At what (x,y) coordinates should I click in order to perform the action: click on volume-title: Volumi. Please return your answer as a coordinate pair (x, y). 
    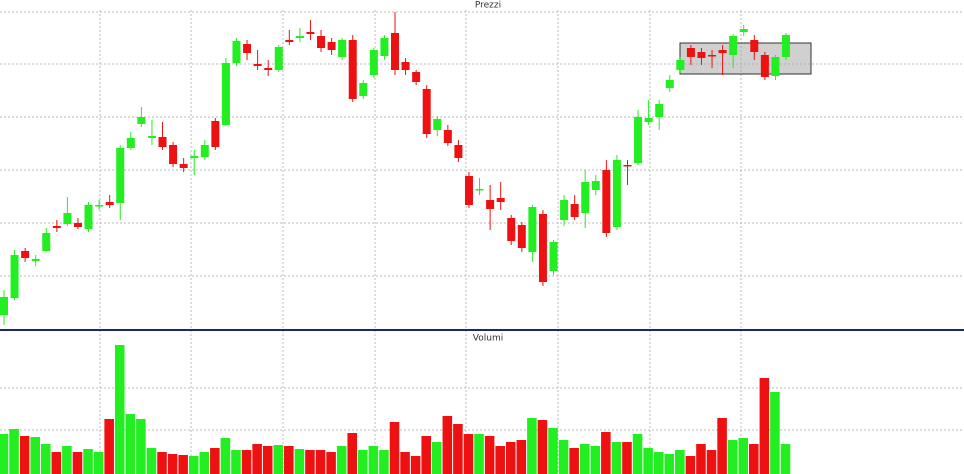
    Looking at the image, I should click on (488, 339).